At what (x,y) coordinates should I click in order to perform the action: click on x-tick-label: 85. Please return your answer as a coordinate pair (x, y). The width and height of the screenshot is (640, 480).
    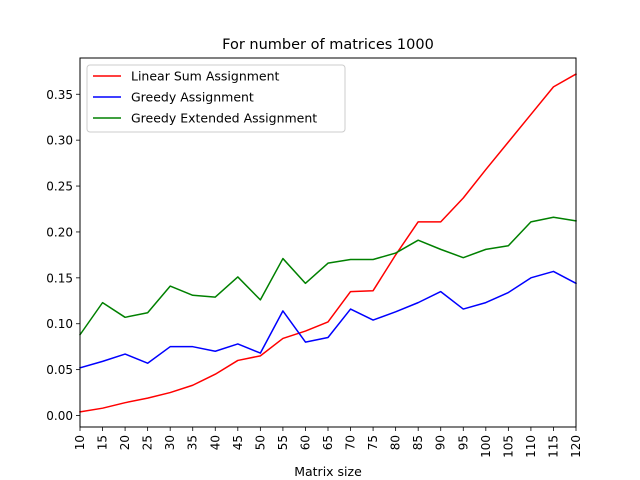
    Looking at the image, I should click on (418, 442).